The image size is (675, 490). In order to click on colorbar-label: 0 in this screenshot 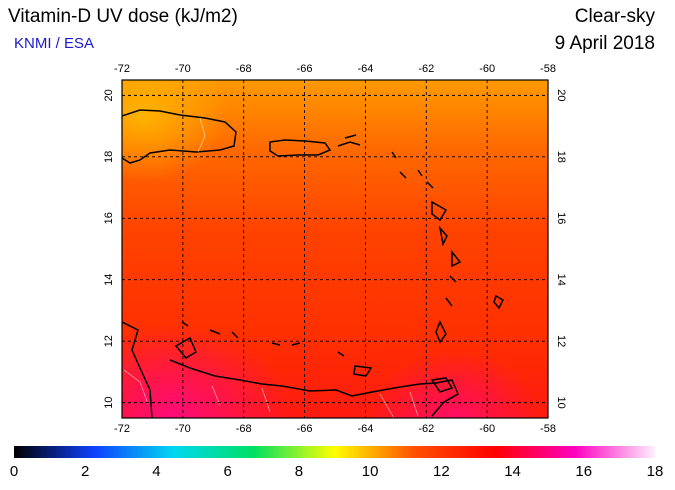, I will do `click(14, 471)`.